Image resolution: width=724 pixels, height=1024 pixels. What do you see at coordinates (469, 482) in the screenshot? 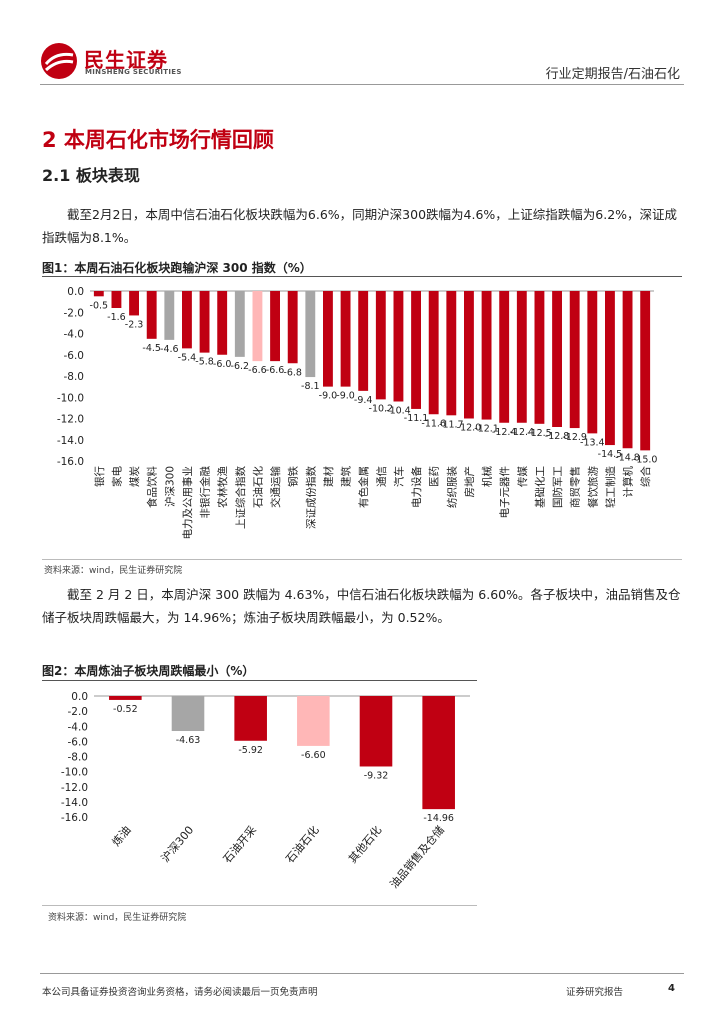
I see `x-tick-label: 房地产` at bounding box center [469, 482].